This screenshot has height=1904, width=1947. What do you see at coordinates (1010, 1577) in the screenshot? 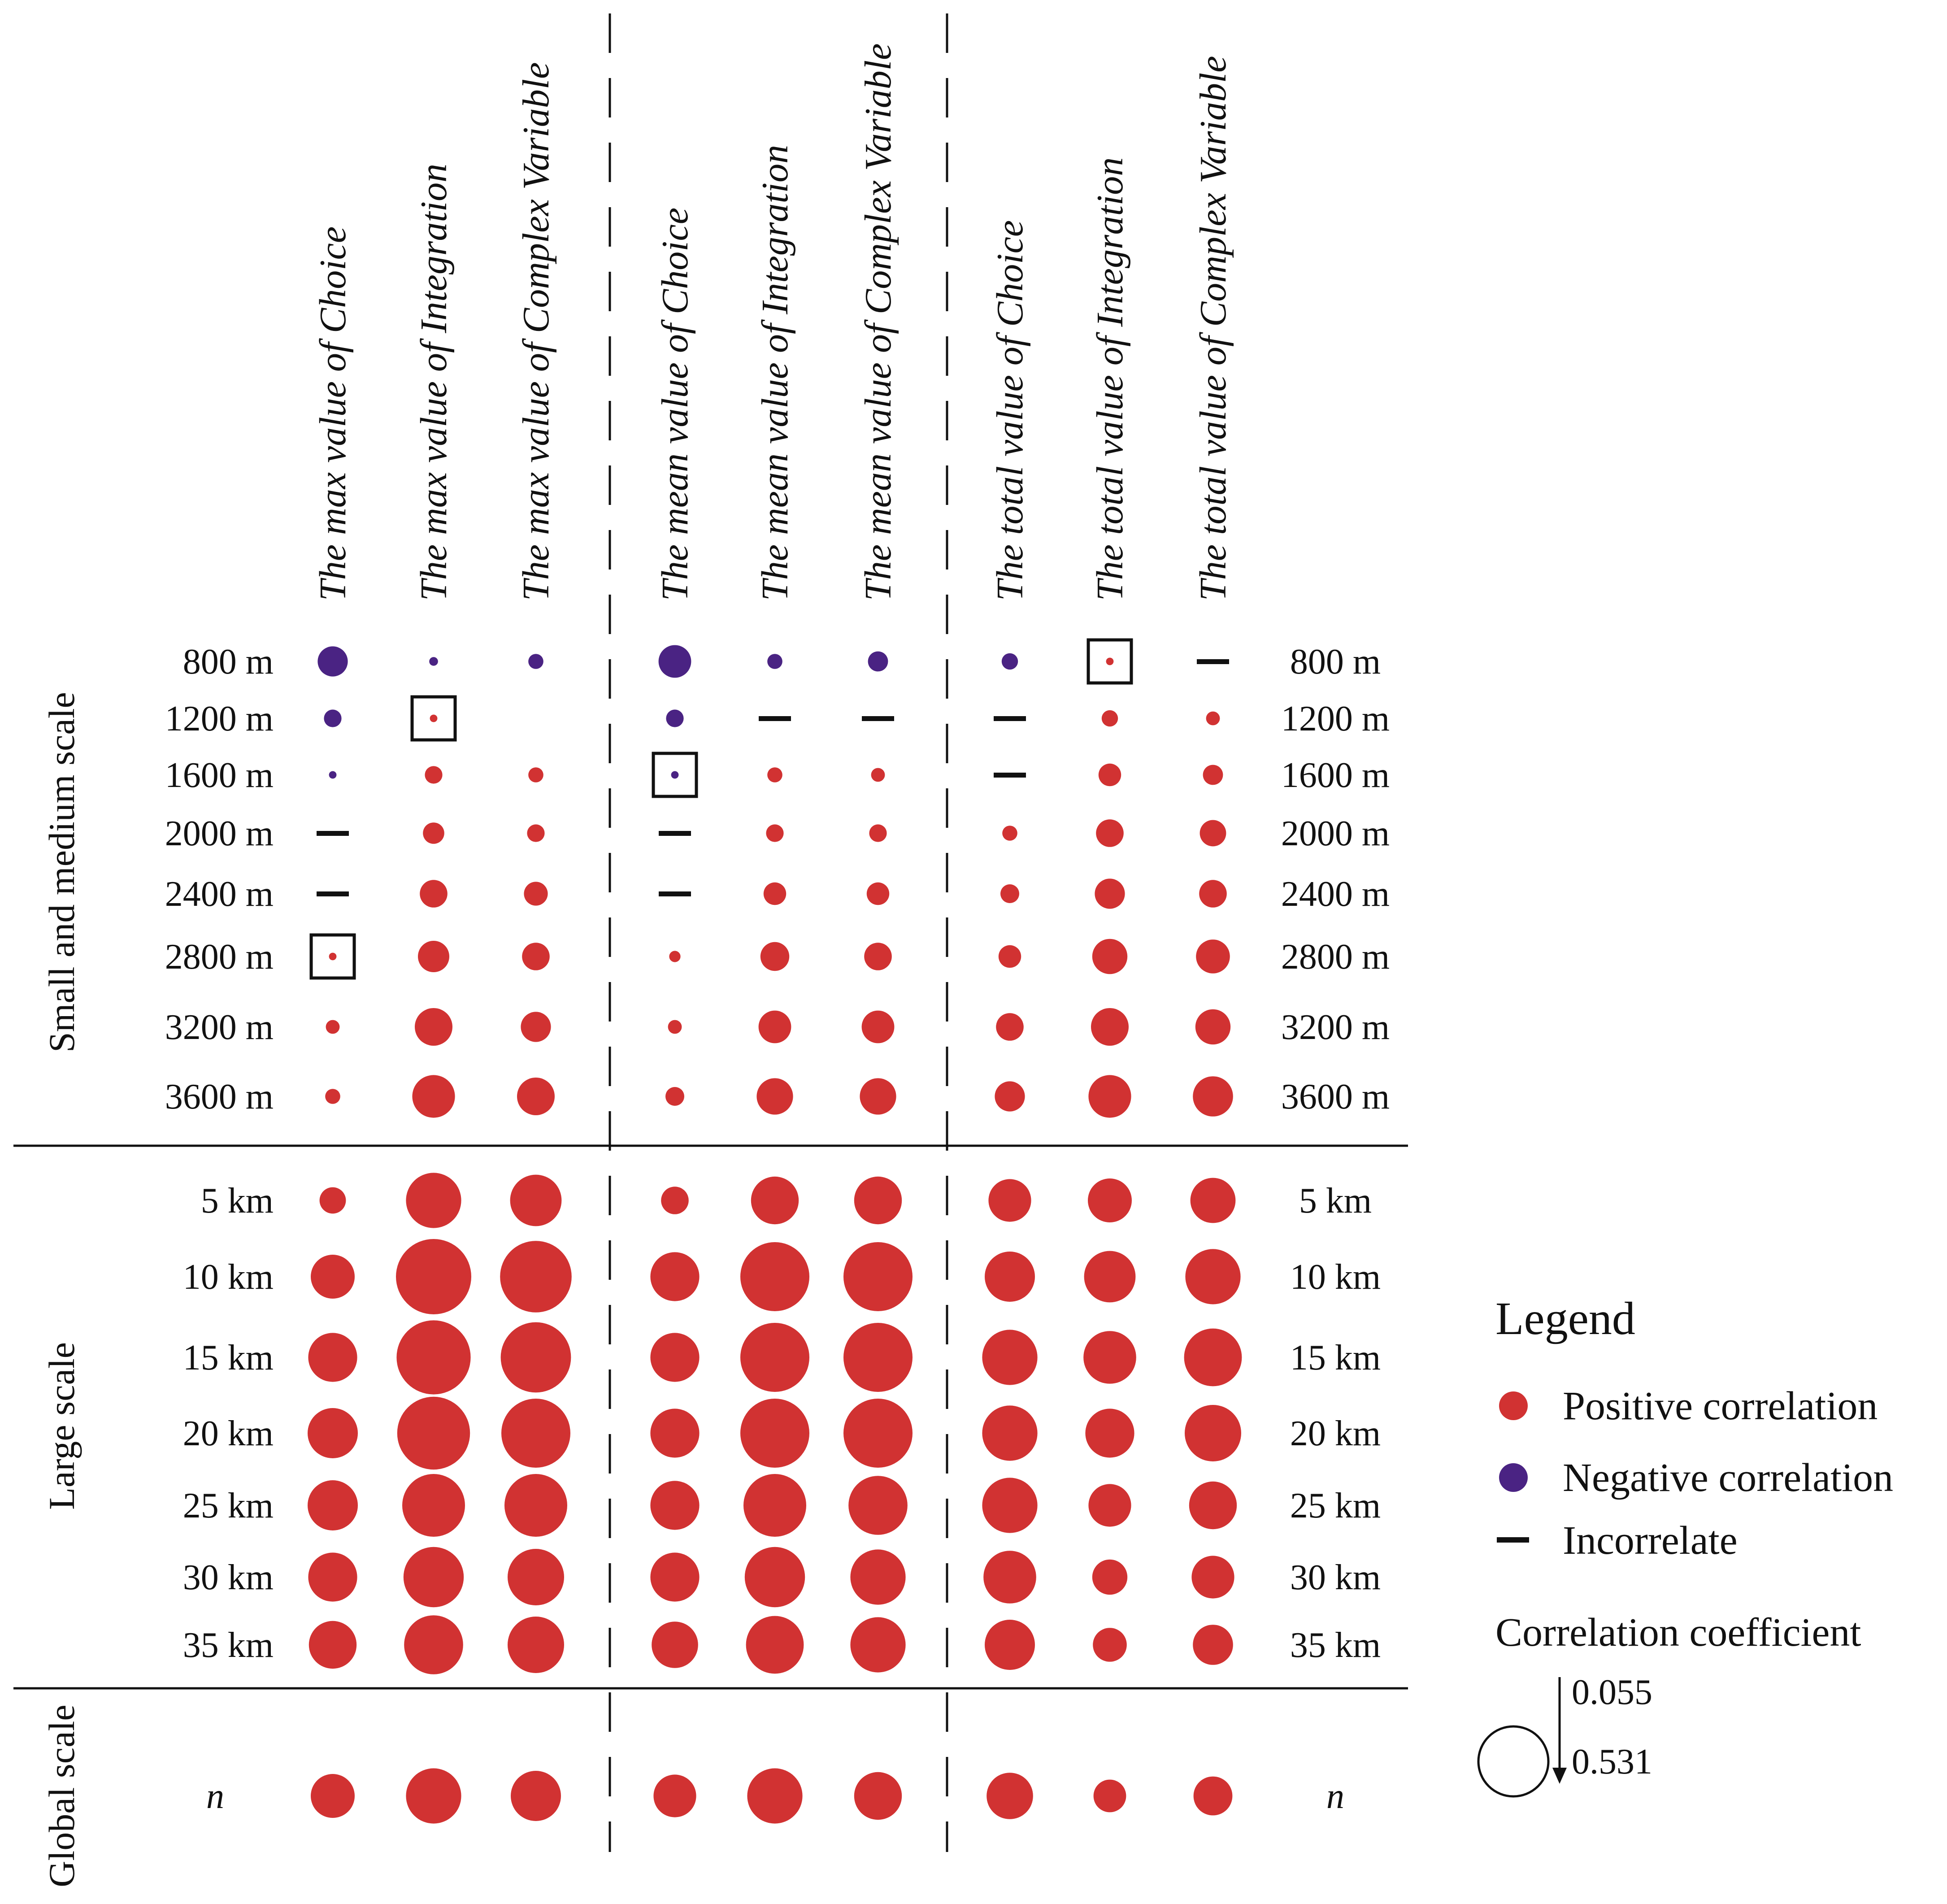
I see `cell-30-km-col7-positive-bubble` at bounding box center [1010, 1577].